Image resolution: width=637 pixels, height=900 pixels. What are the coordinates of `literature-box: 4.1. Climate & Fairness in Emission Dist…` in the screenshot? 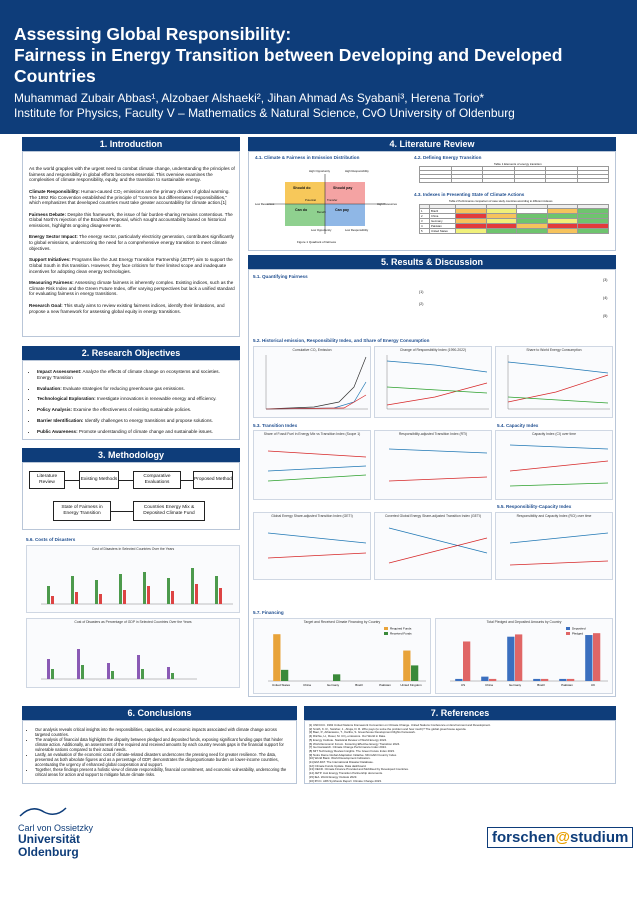 It's located at (432, 201).